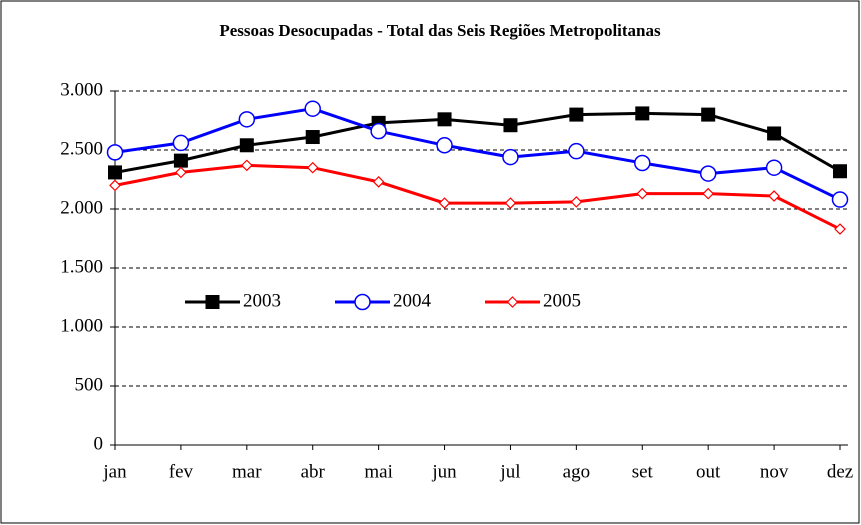  I want to click on x-tick-label: set, so click(643, 471).